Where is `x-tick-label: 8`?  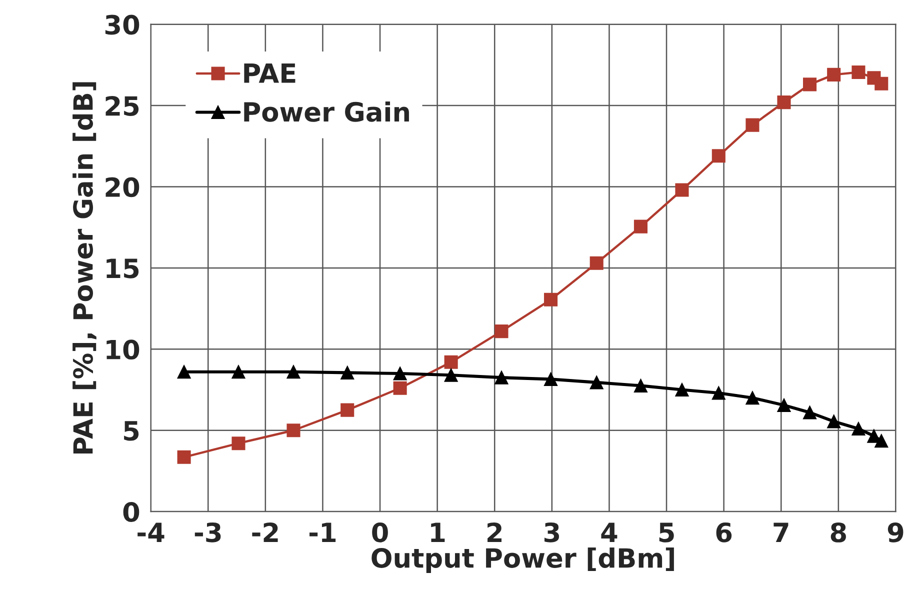 x-tick-label: 8 is located at coordinates (838, 532).